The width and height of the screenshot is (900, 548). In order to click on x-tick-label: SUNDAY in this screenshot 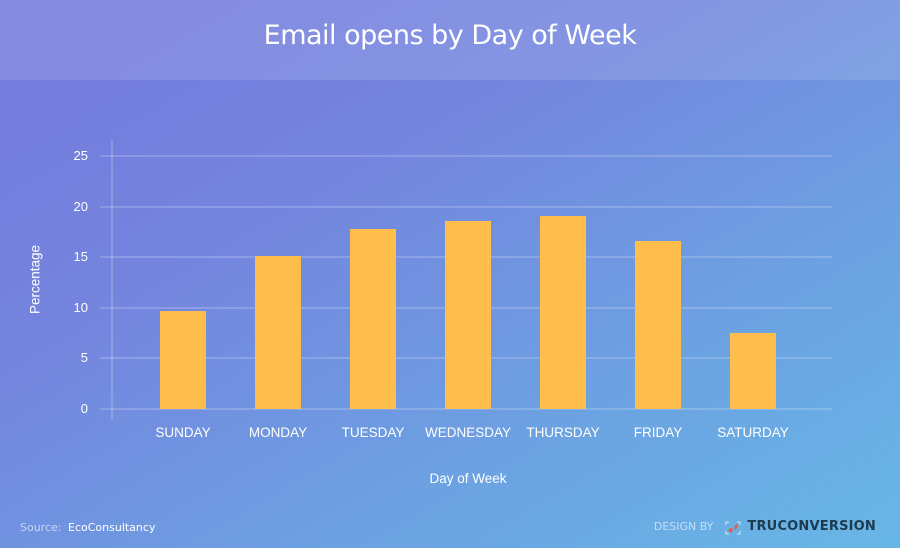, I will do `click(183, 432)`.